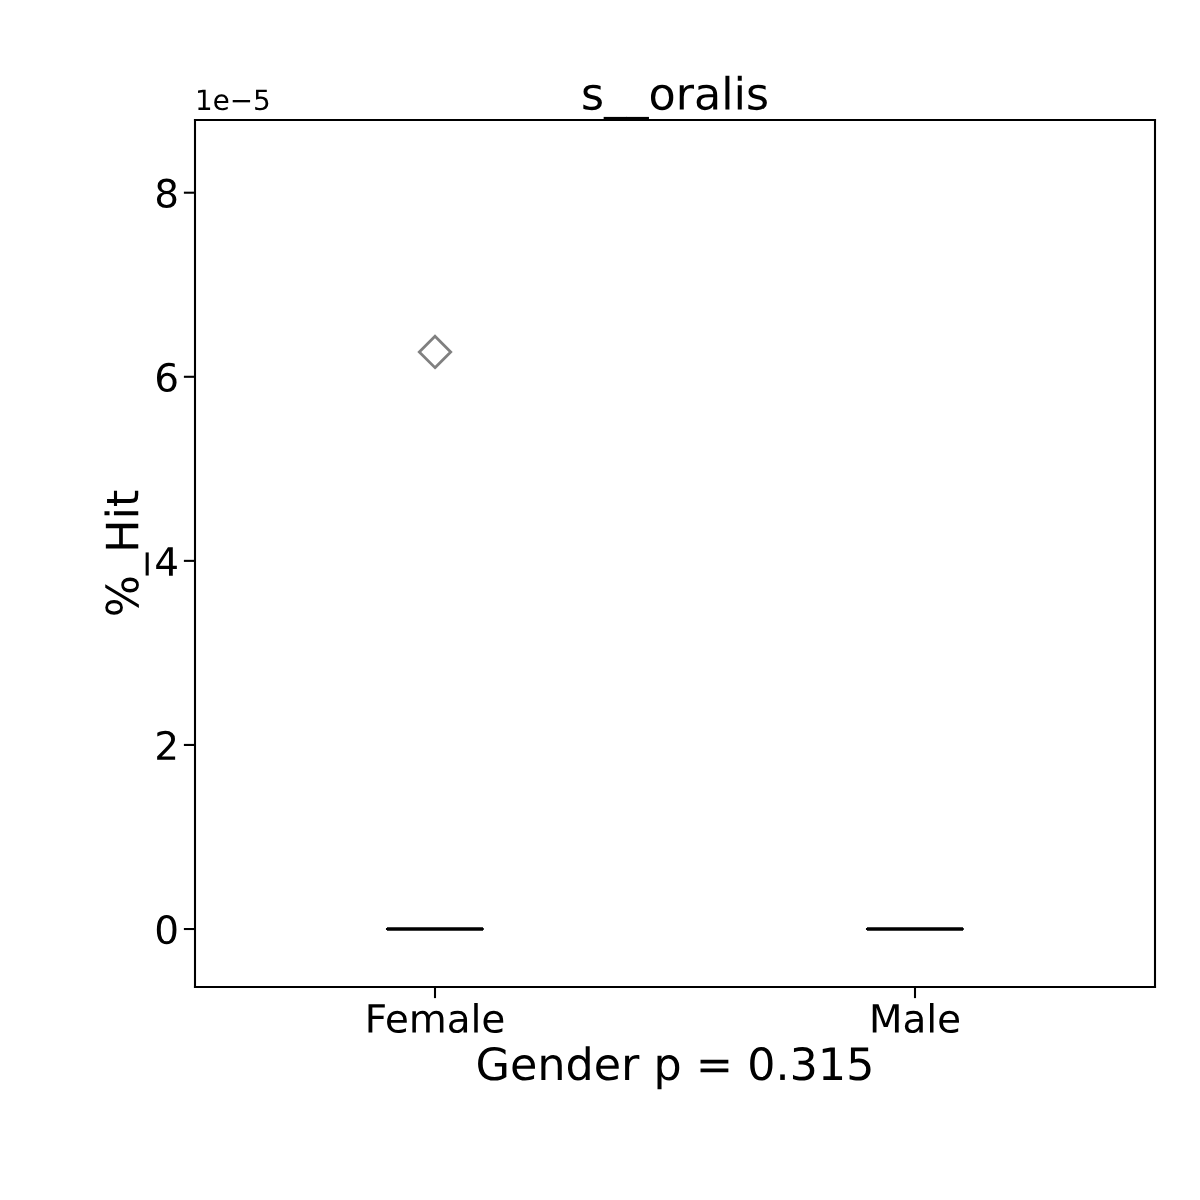  I want to click on y-tick-label: 4, so click(166, 561).